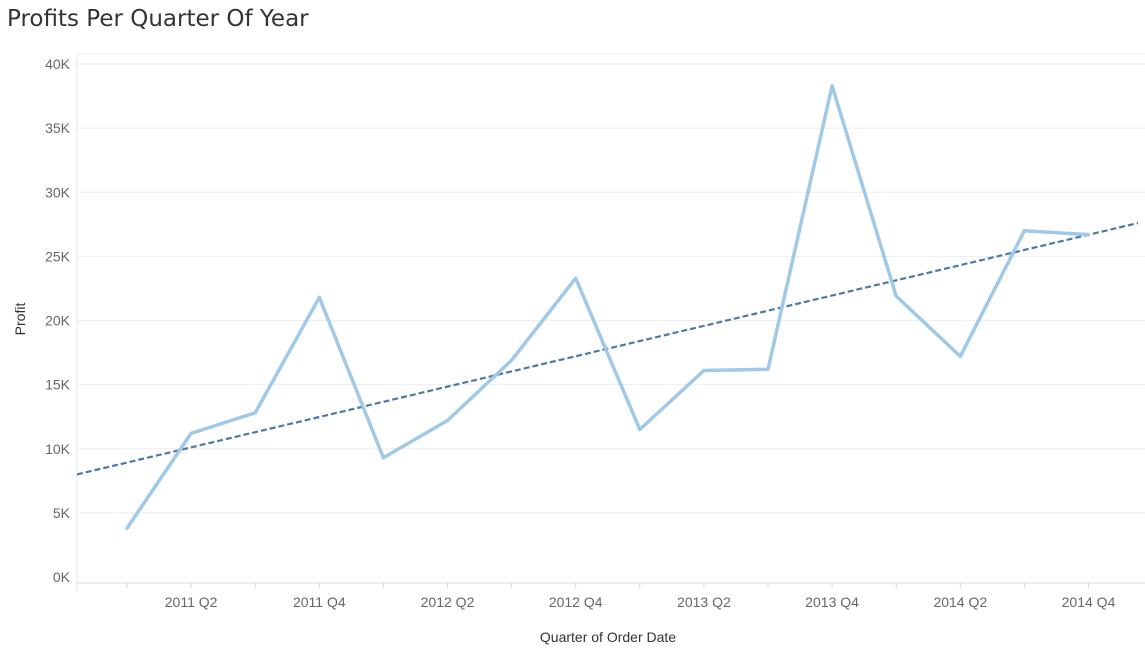 Image resolution: width=1145 pixels, height=651 pixels. What do you see at coordinates (191, 602) in the screenshot?
I see `x-tick-label: 2011 Q2` at bounding box center [191, 602].